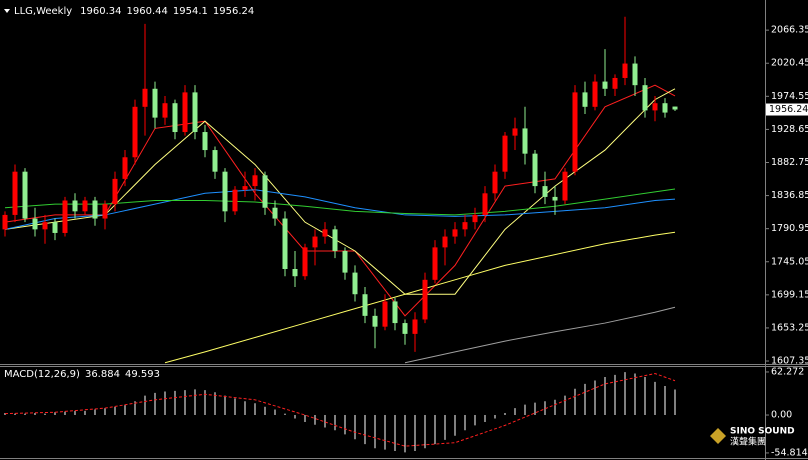 Image resolution: width=808 pixels, height=460 pixels. What do you see at coordinates (789, 162) in the screenshot?
I see `y-tick-label: 1882.75` at bounding box center [789, 162].